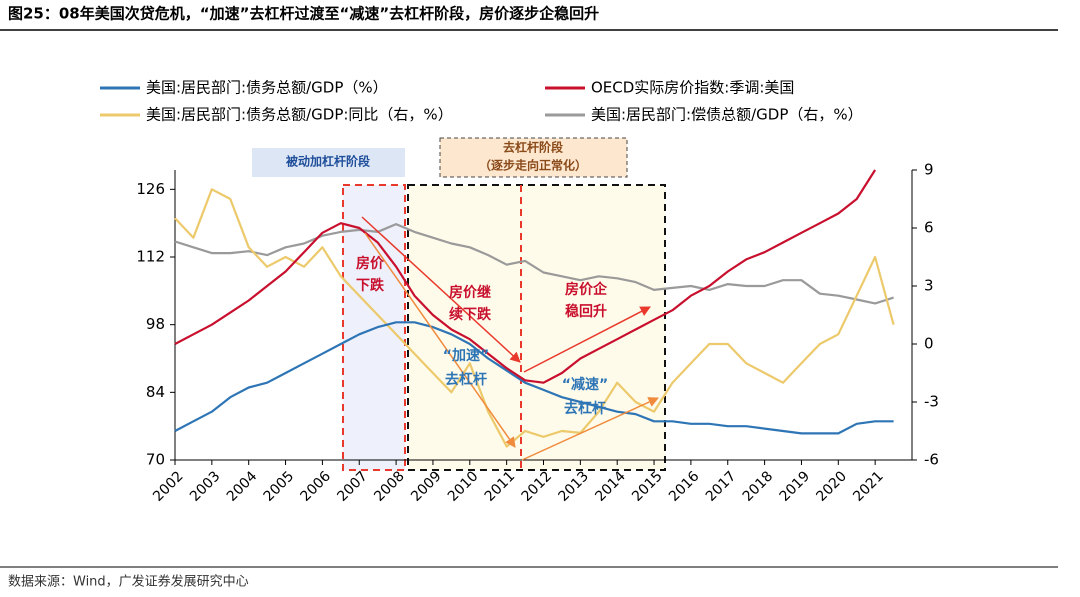 The image size is (1080, 597). I want to click on x-tick-label: 2020, so click(831, 486).